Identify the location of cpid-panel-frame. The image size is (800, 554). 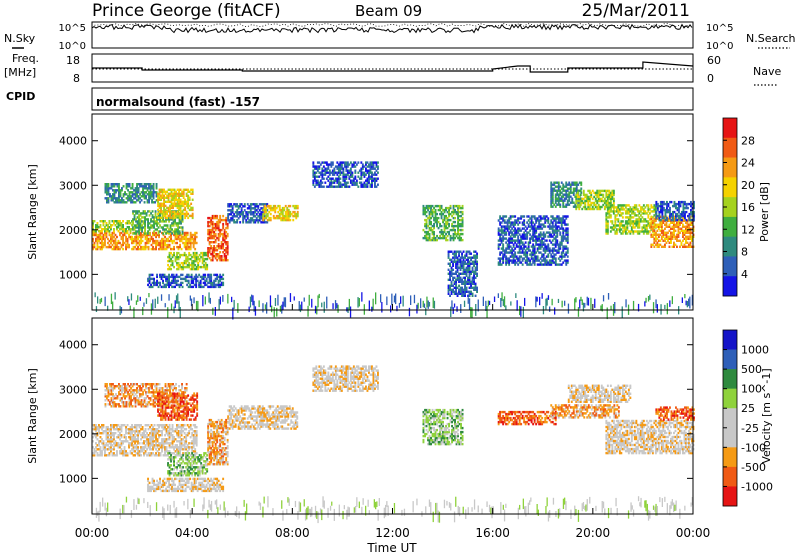
(392, 99).